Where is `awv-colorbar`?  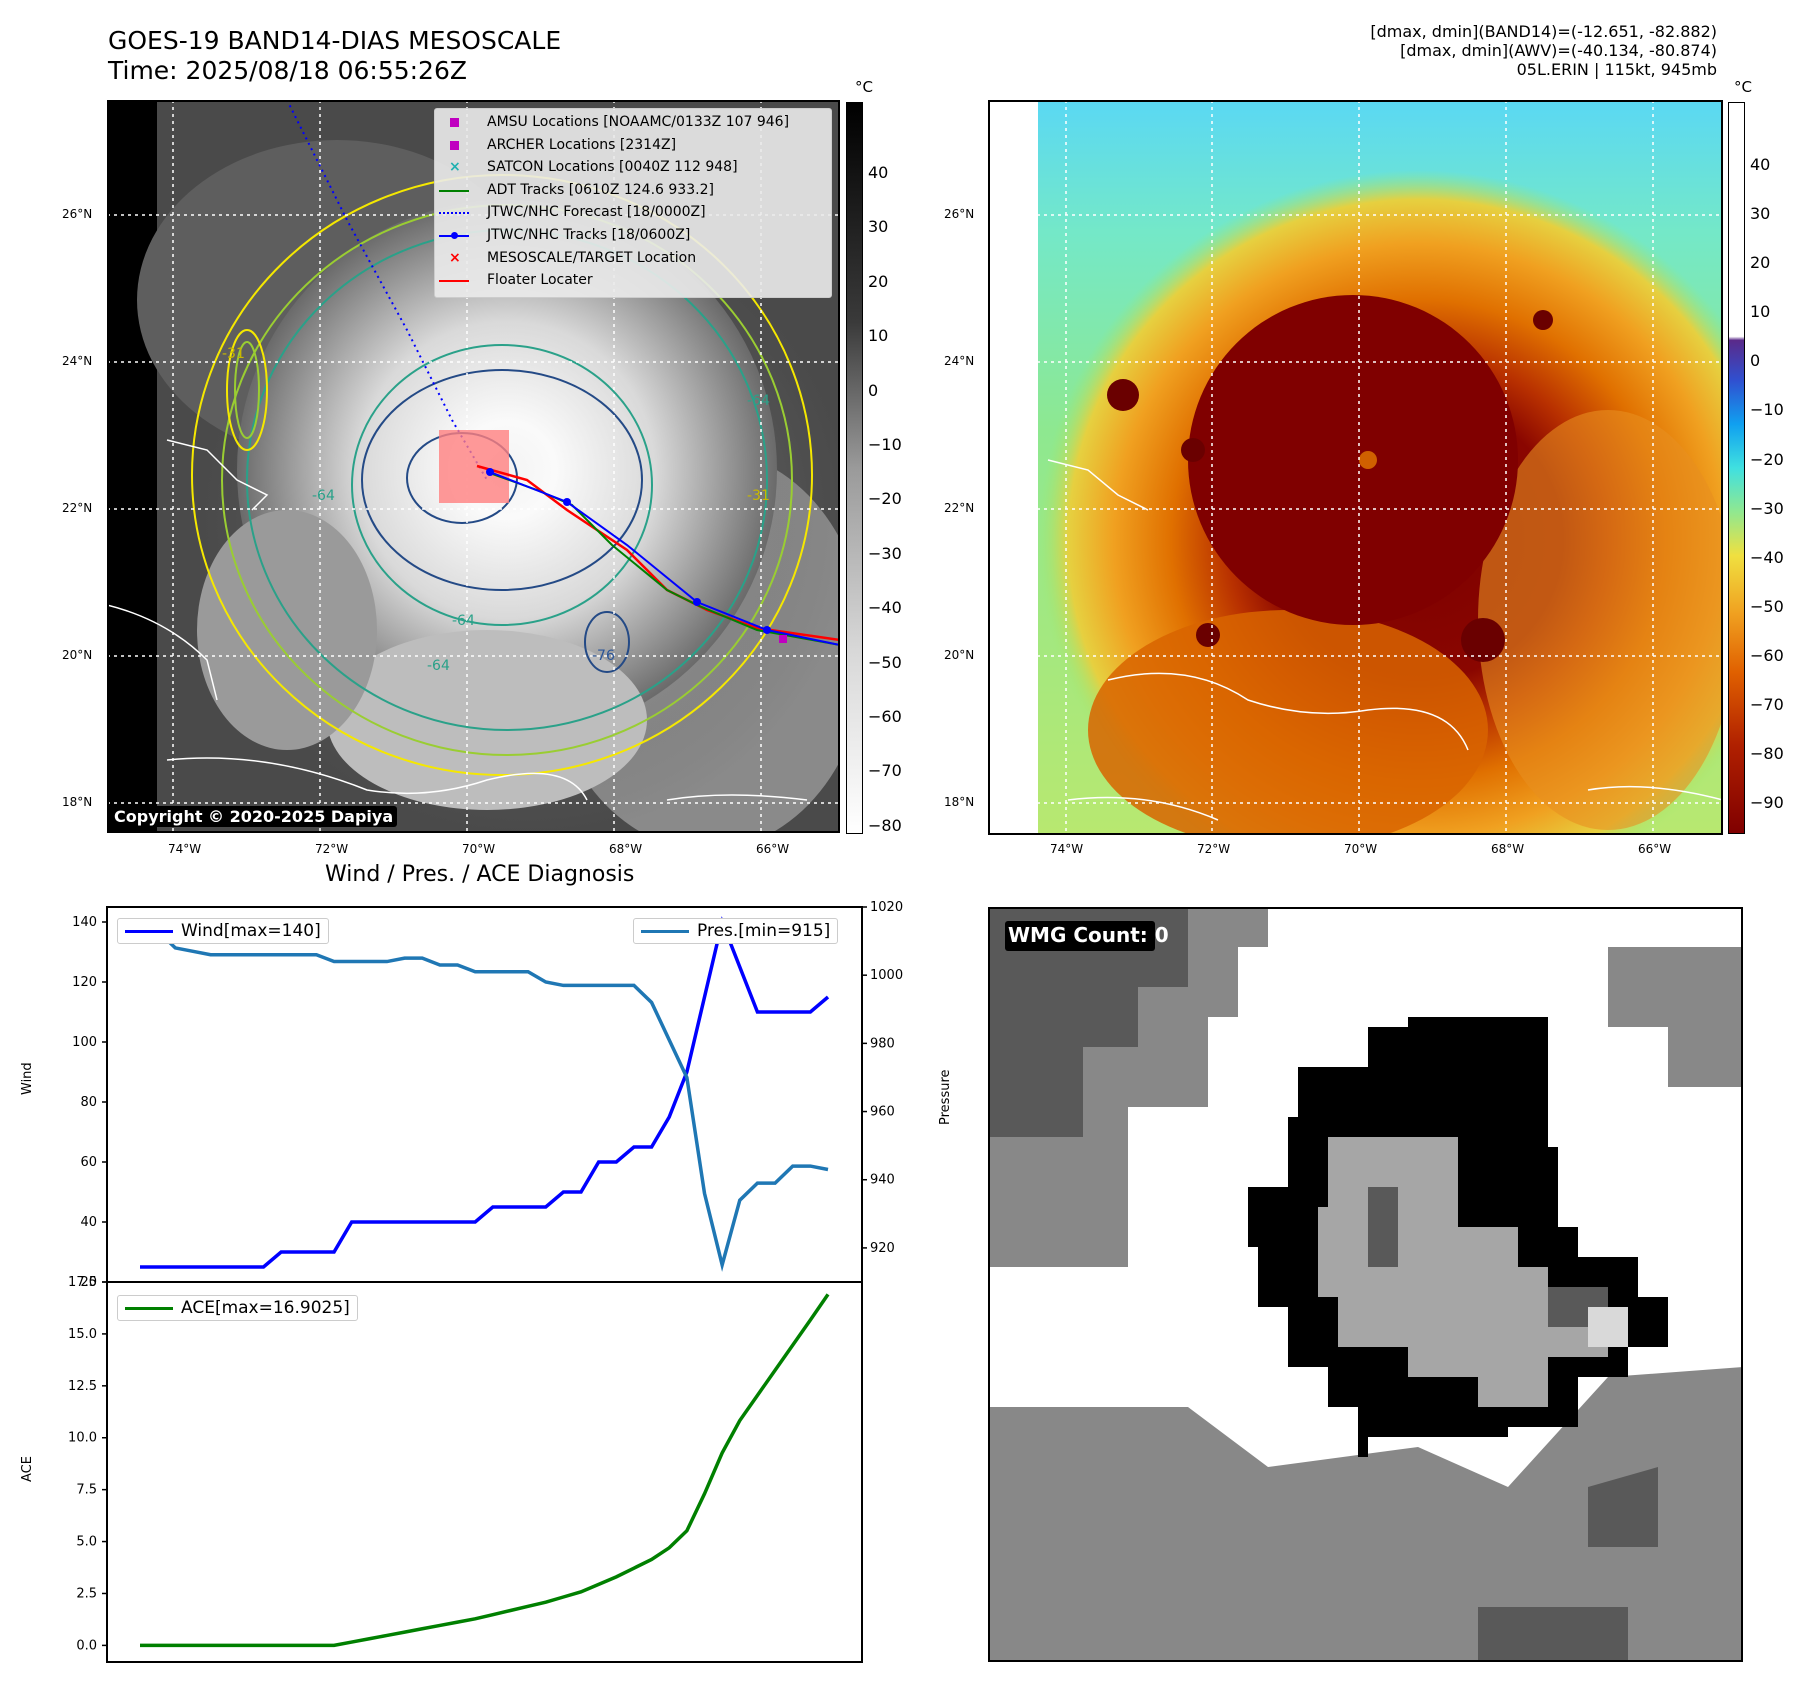 awv-colorbar is located at coordinates (1736, 468).